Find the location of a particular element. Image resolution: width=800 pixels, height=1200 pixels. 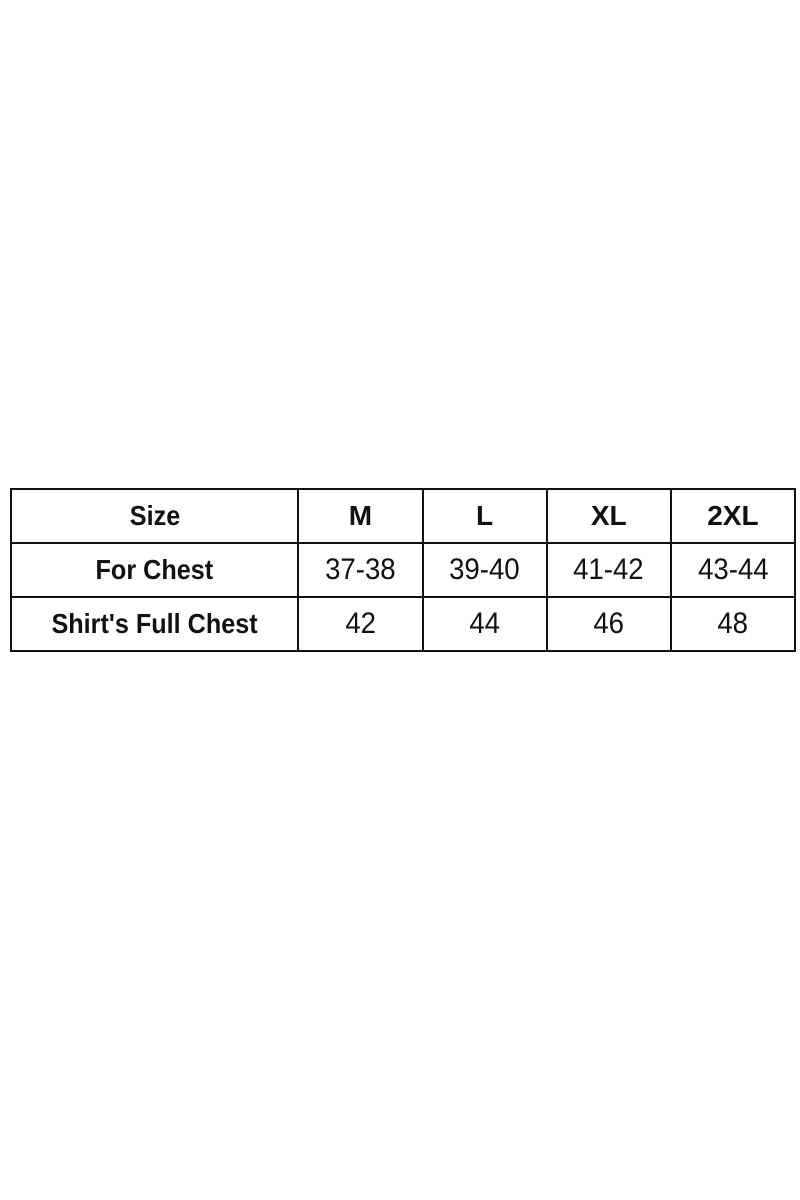

table-cell: 37-38 is located at coordinates (360, 570).